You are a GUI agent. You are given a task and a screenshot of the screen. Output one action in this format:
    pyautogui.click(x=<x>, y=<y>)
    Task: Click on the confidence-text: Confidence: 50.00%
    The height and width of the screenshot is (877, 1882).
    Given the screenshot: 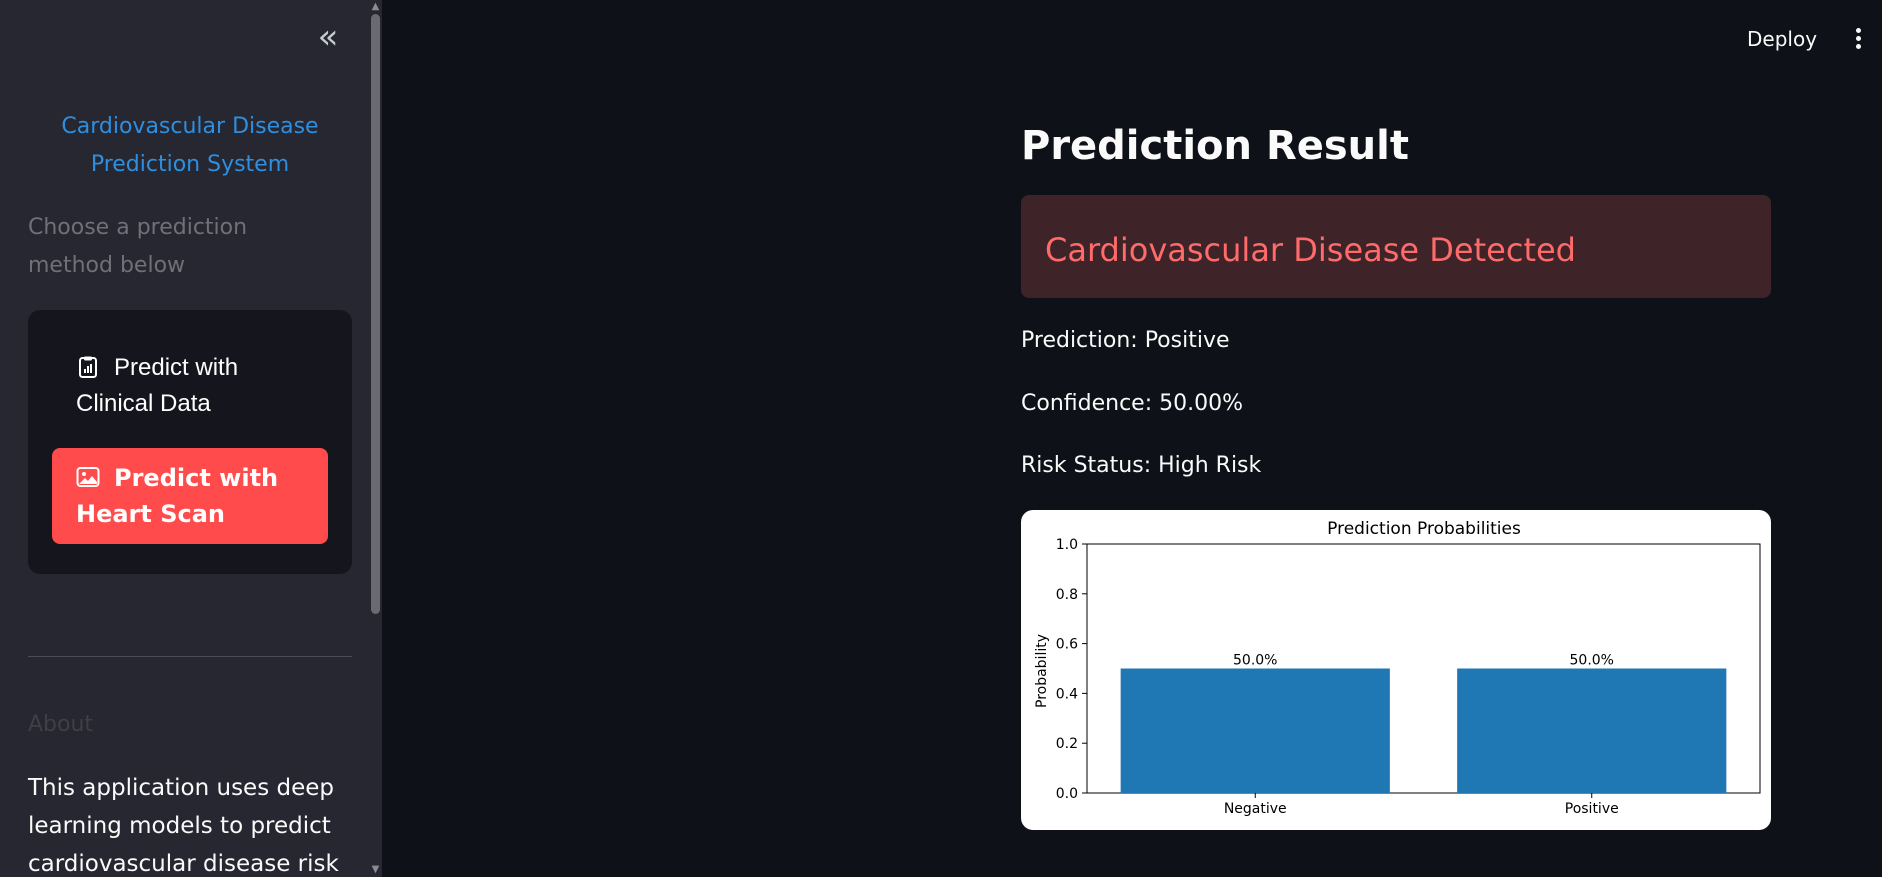 What is the action you would take?
    pyautogui.click(x=1132, y=403)
    